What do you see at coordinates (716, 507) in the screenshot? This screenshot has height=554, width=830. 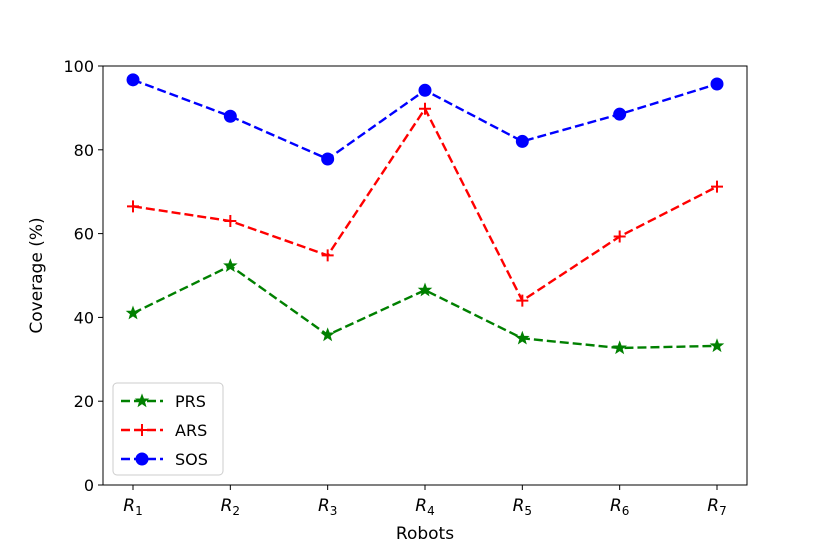 I see `x-tick-label: R7` at bounding box center [716, 507].